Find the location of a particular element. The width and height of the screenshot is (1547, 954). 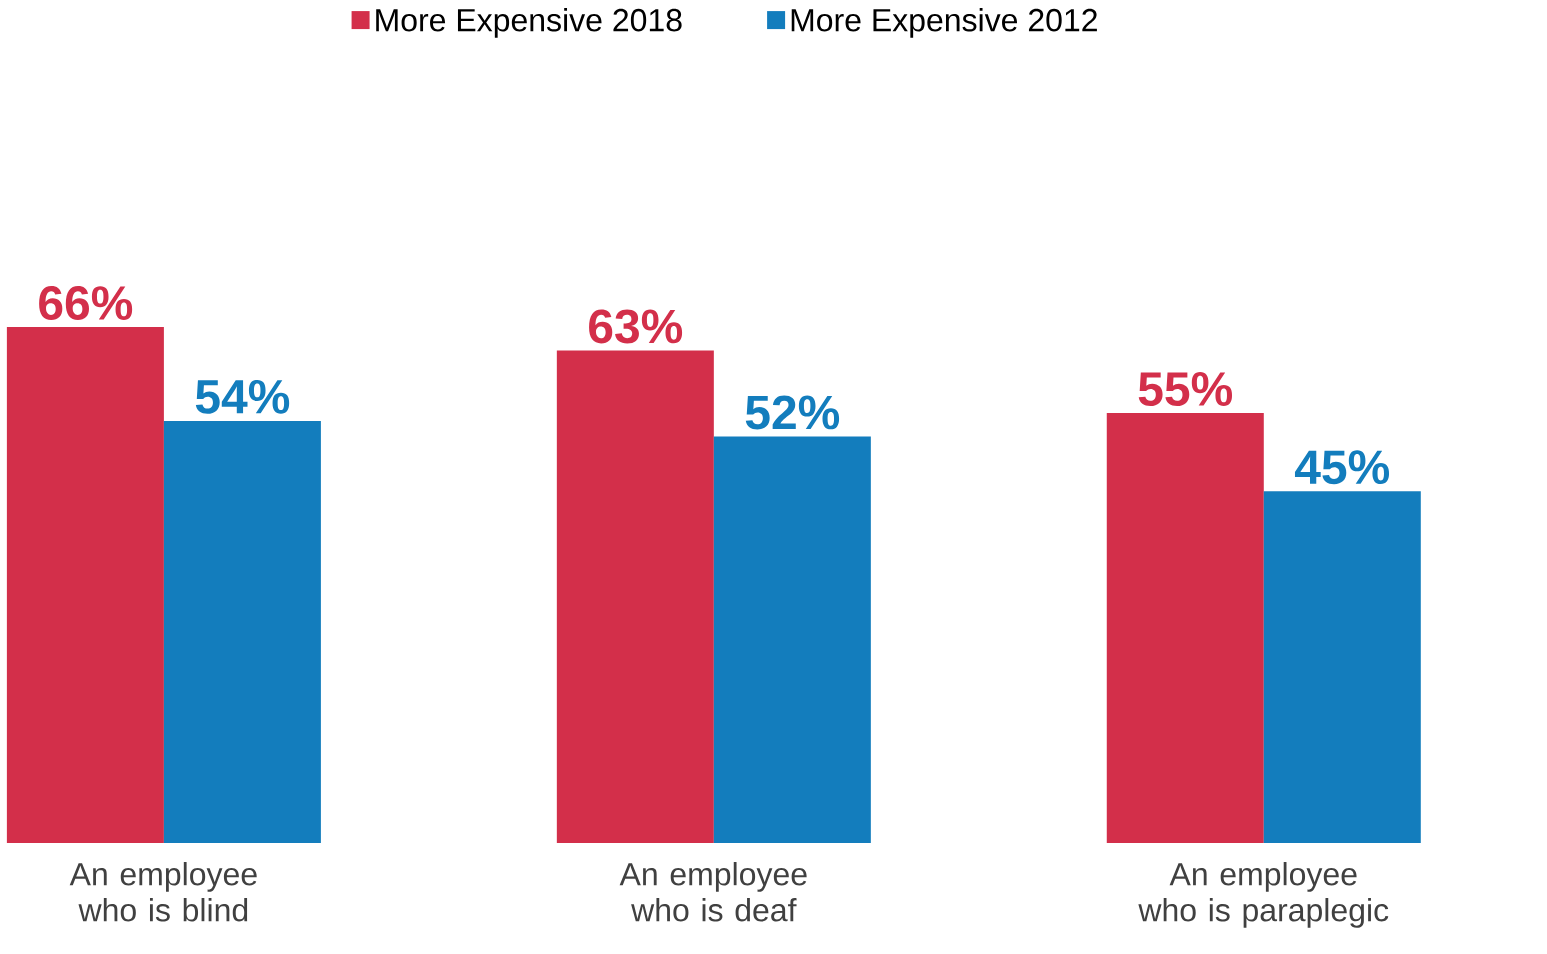

data-label: 55% is located at coordinates (1185, 389).